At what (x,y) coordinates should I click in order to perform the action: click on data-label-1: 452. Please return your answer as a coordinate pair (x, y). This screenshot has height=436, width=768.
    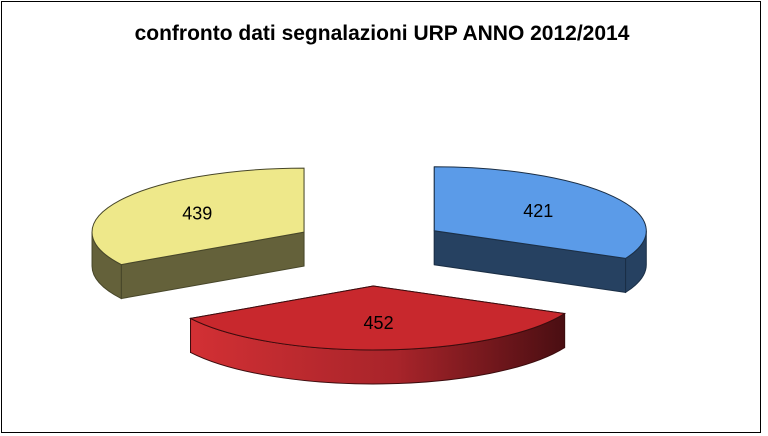
    Looking at the image, I should click on (379, 323).